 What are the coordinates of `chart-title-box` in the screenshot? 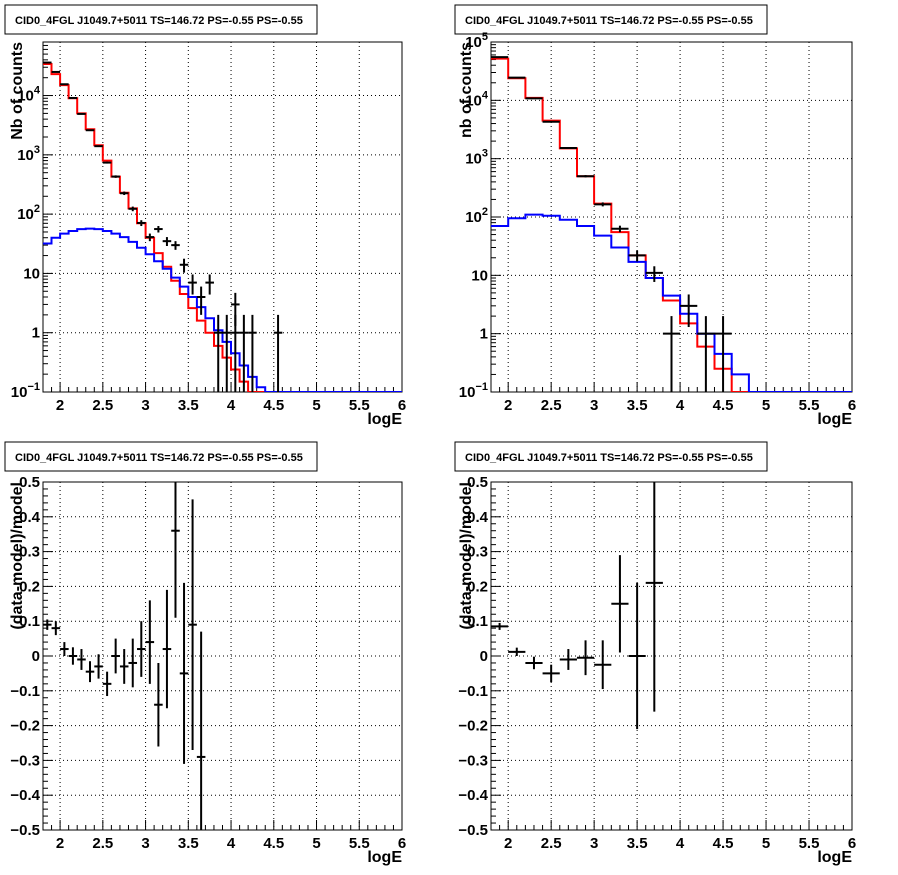 It's located at (611, 456).